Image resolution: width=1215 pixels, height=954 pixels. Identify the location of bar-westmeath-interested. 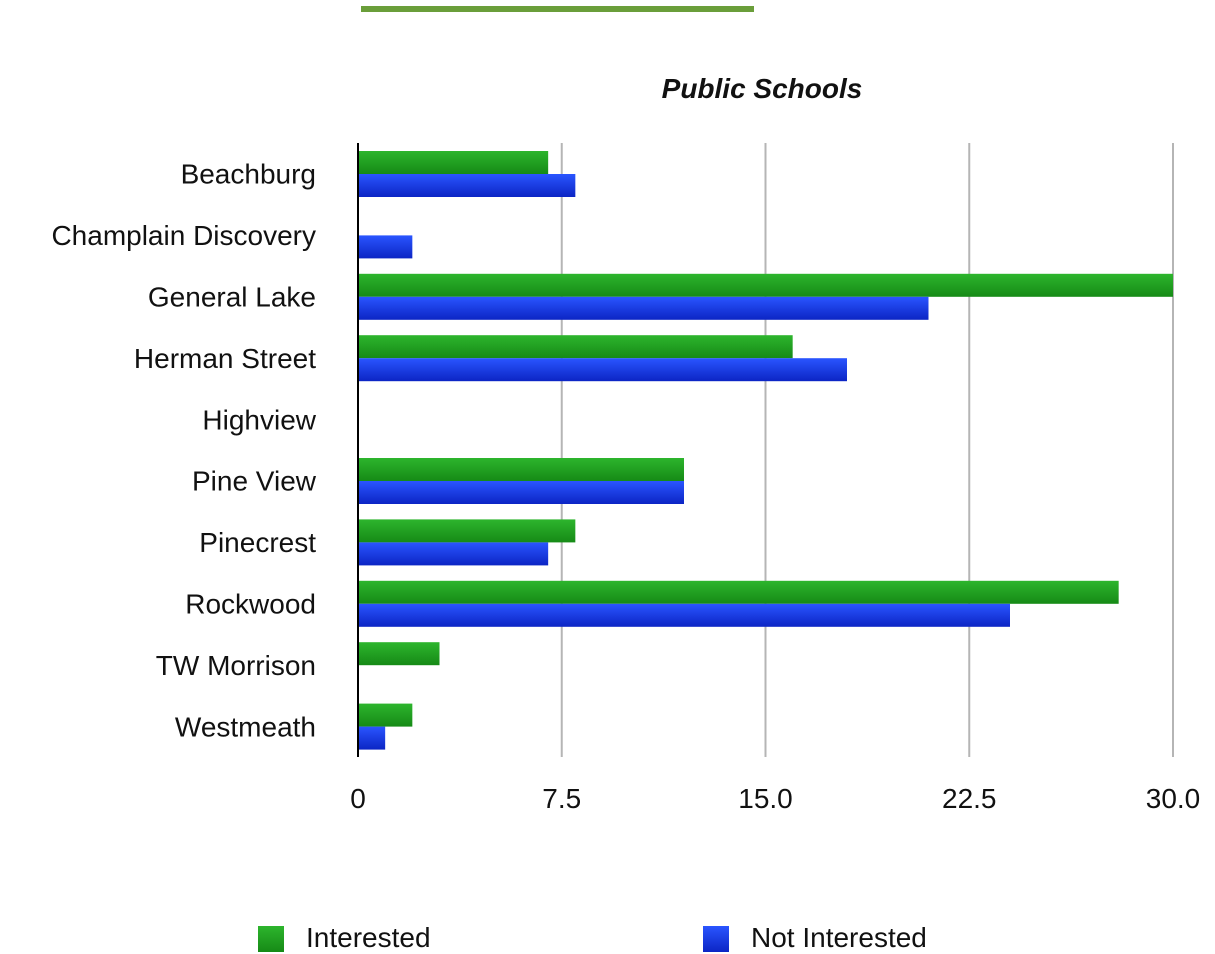
(385, 715).